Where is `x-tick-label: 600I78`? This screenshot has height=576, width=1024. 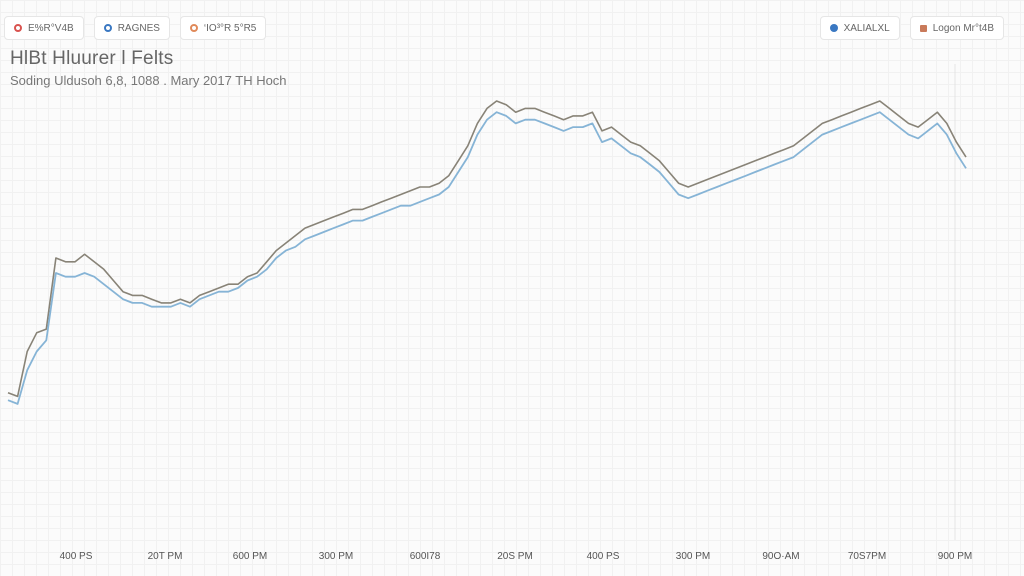
x-tick-label: 600I78 is located at coordinates (425, 556).